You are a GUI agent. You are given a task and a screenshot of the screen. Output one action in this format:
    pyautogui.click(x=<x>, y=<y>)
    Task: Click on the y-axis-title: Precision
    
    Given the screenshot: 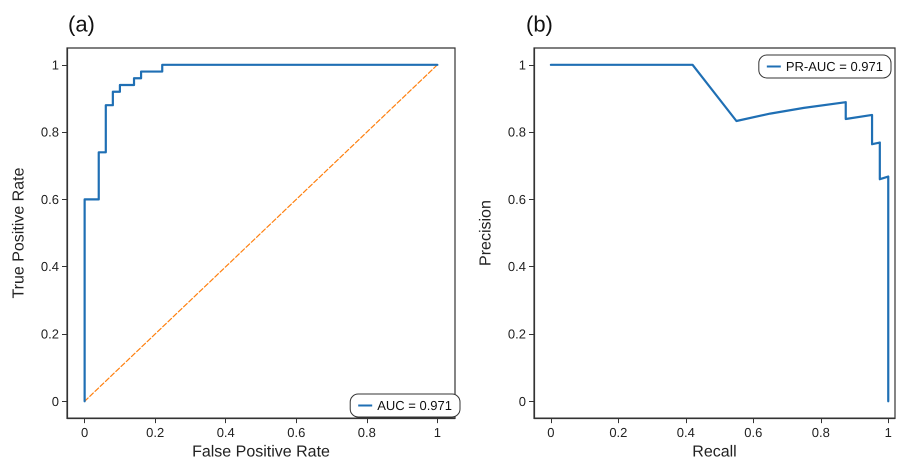 What is the action you would take?
    pyautogui.click(x=486, y=233)
    